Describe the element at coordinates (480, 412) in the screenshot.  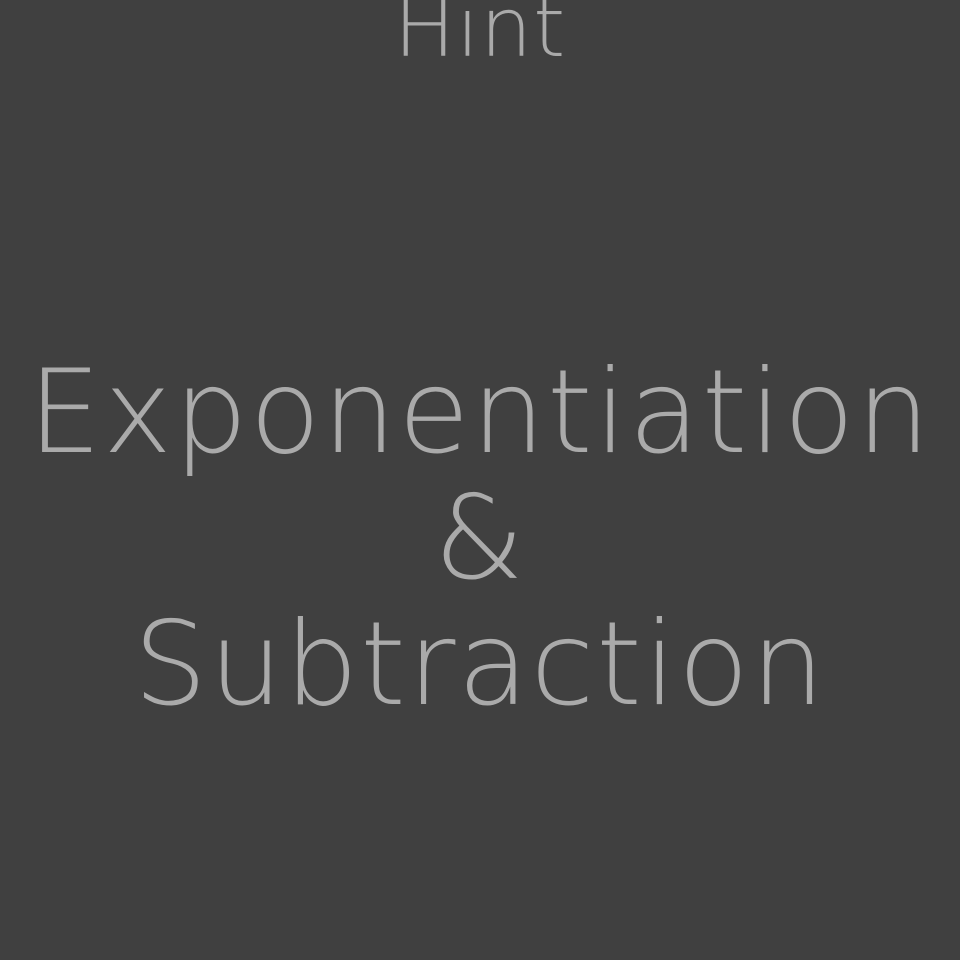
I see `hint-line-exponentiation: Exponentiation` at that location.